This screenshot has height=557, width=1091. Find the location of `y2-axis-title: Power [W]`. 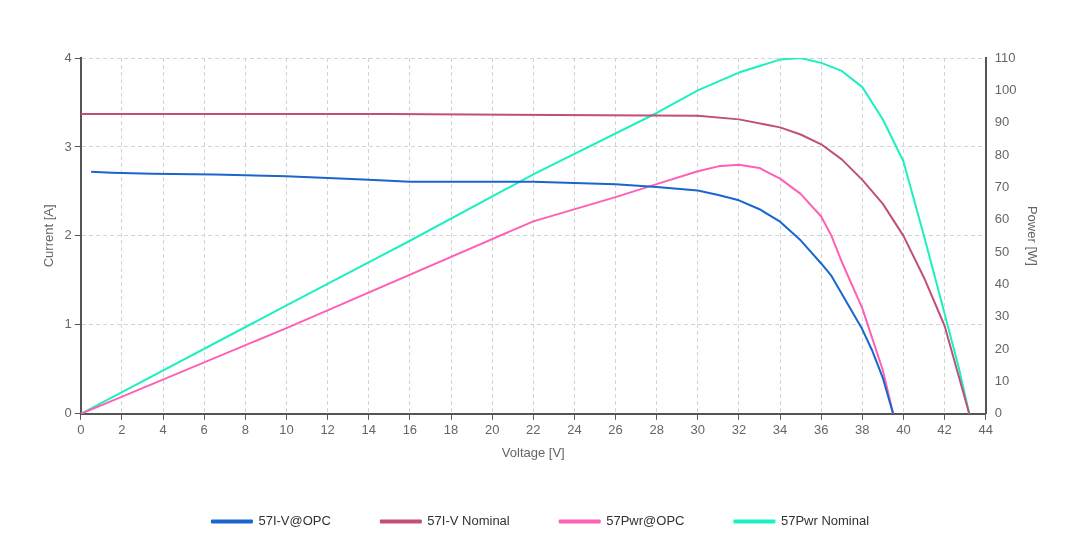

y2-axis-title: Power [W] is located at coordinates (1032, 235).